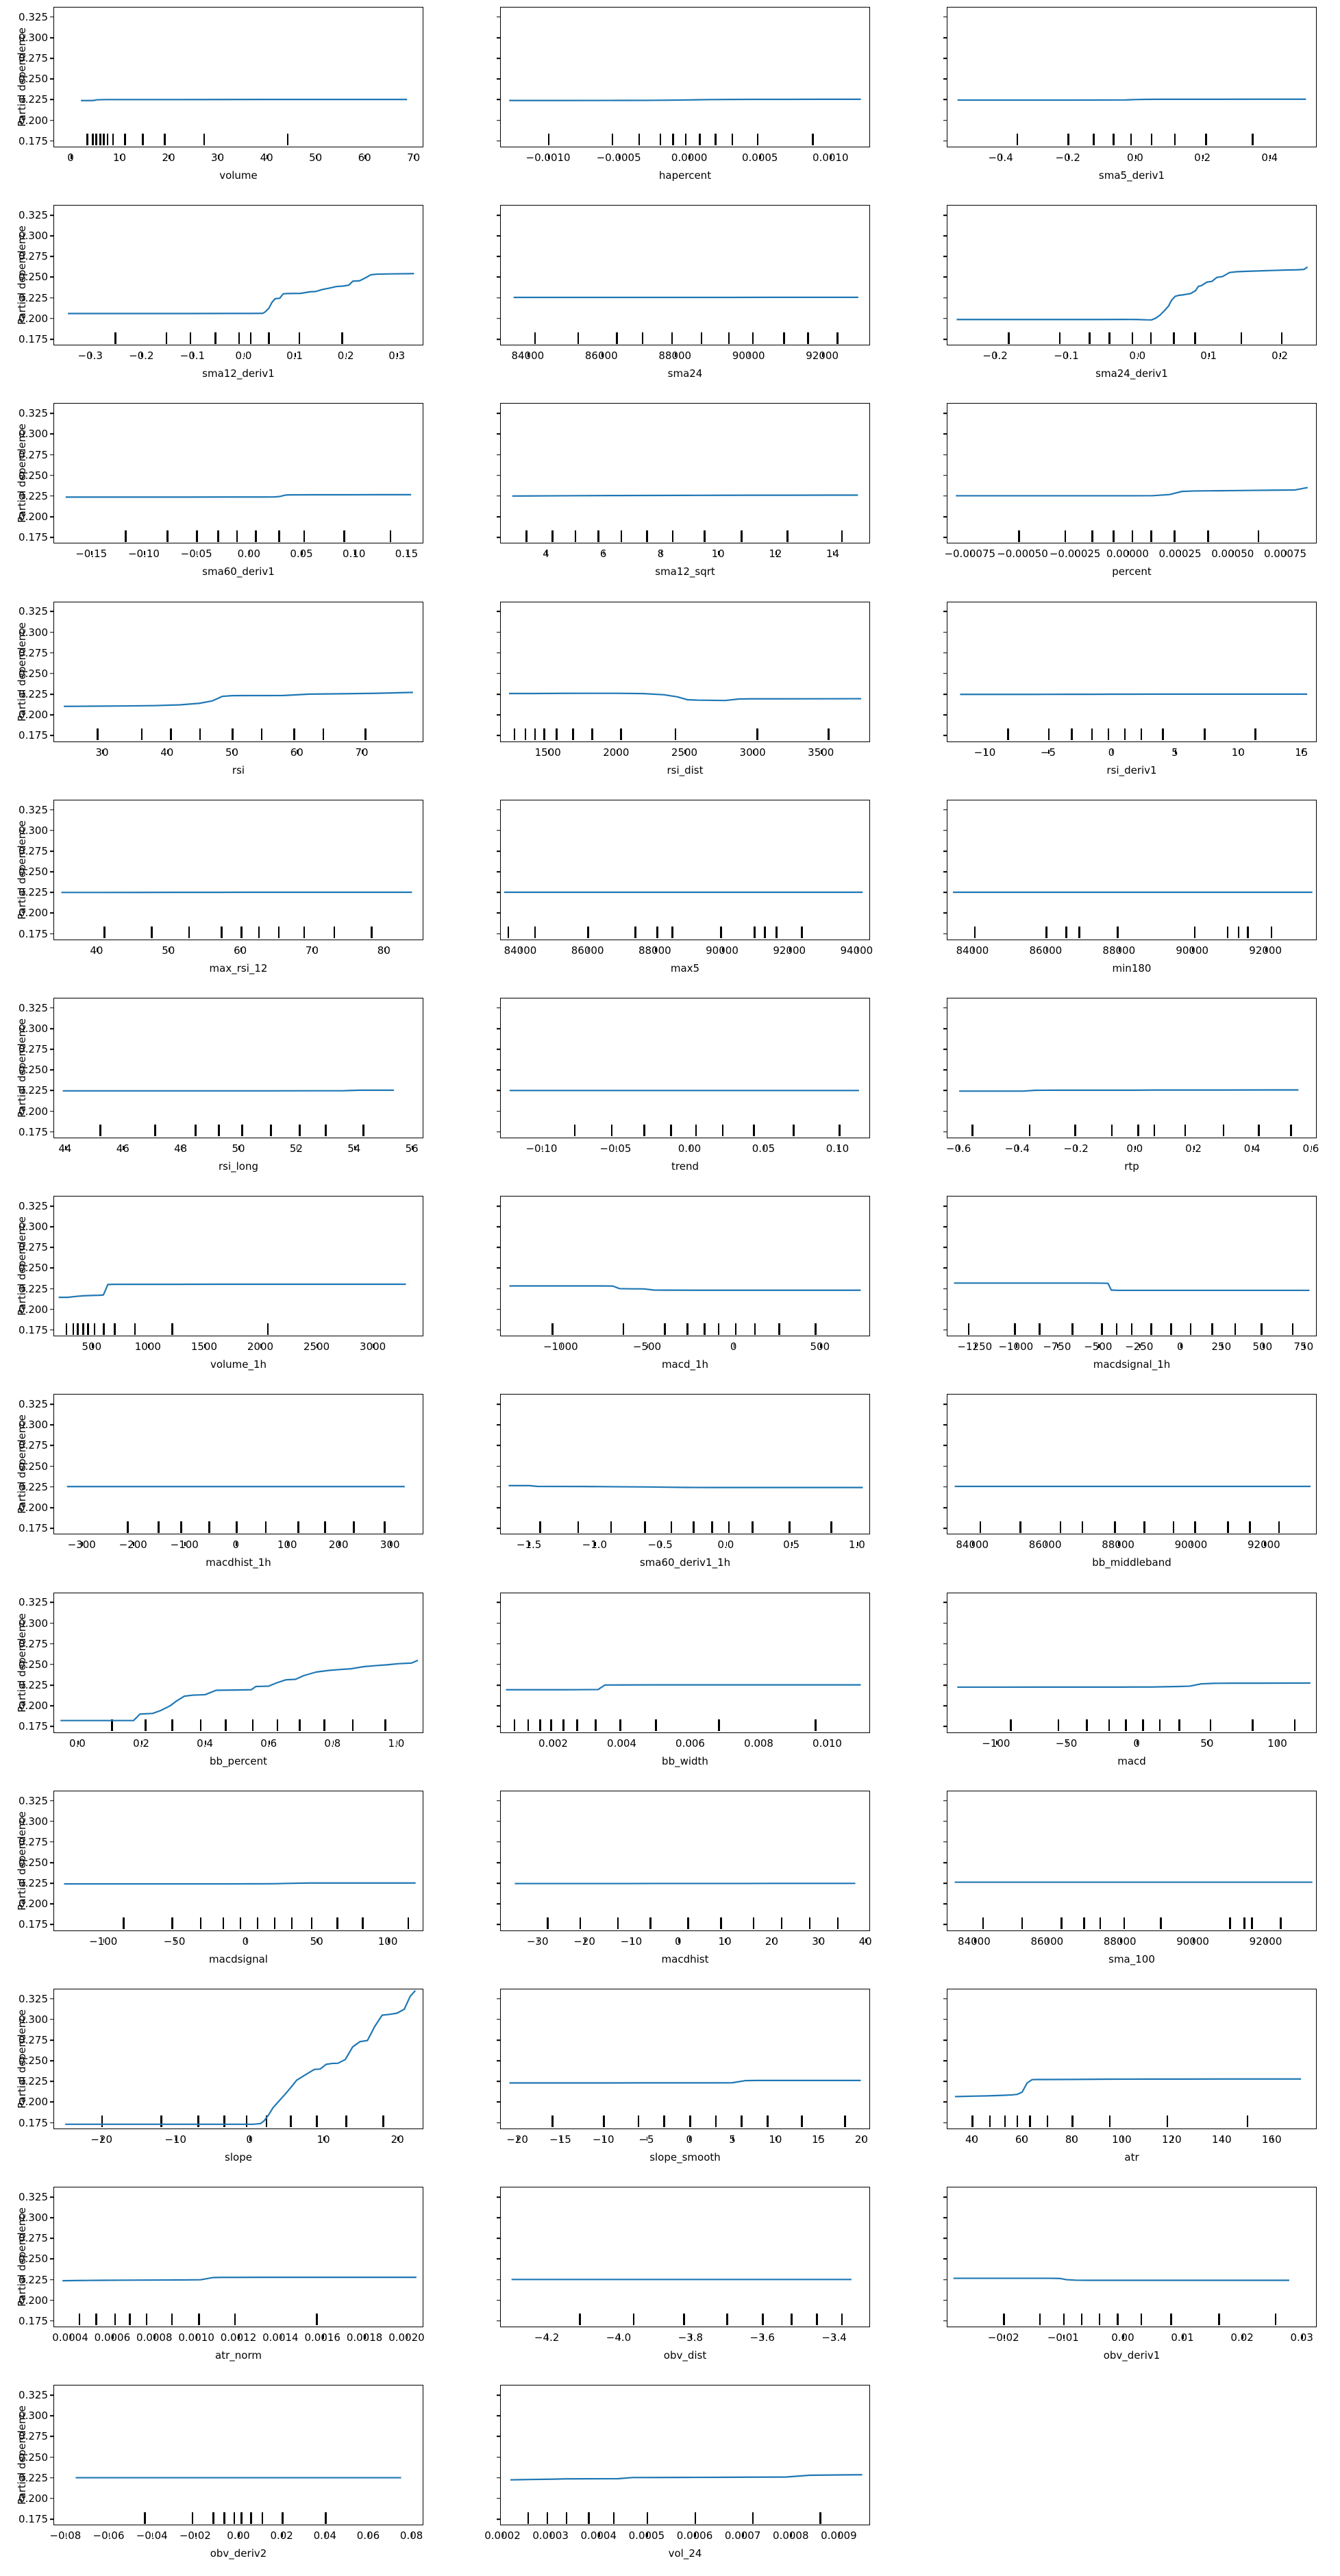 Image resolution: width=1340 pixels, height=2576 pixels. What do you see at coordinates (685, 1563) in the screenshot?
I see `x-axis-label-sma60_deriv1_1h: sma60_deriv1_1h` at bounding box center [685, 1563].